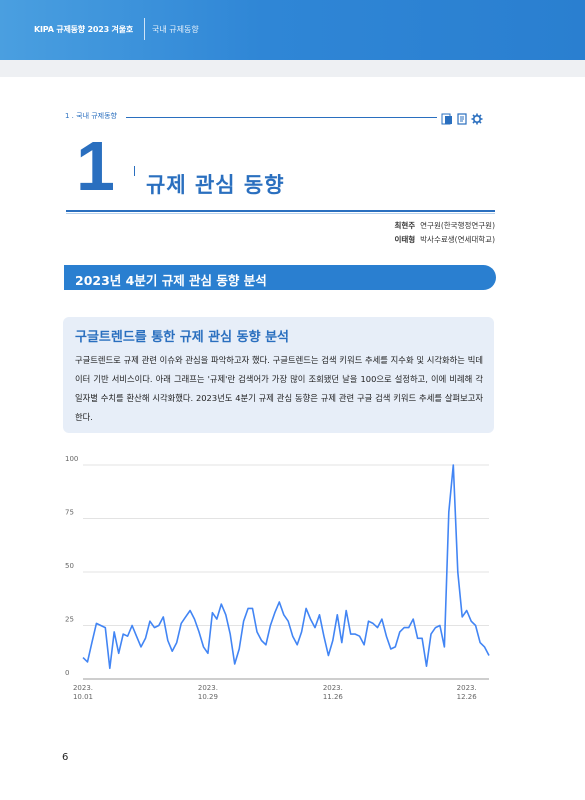 Image resolution: width=585 pixels, height=800 pixels. I want to click on header-divider, so click(144, 29).